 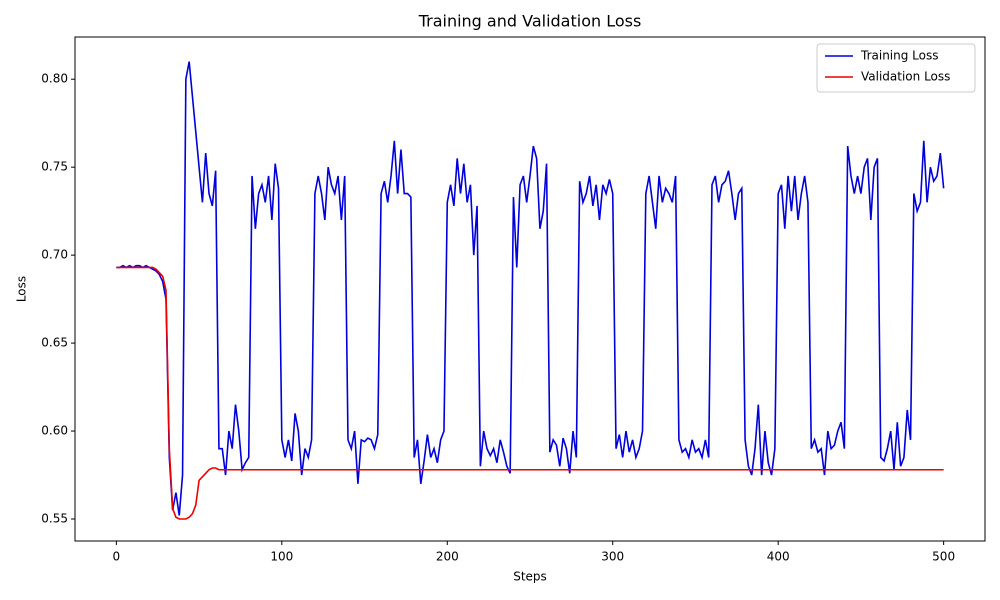 I want to click on legend-label: Validation Loss, so click(x=905, y=77).